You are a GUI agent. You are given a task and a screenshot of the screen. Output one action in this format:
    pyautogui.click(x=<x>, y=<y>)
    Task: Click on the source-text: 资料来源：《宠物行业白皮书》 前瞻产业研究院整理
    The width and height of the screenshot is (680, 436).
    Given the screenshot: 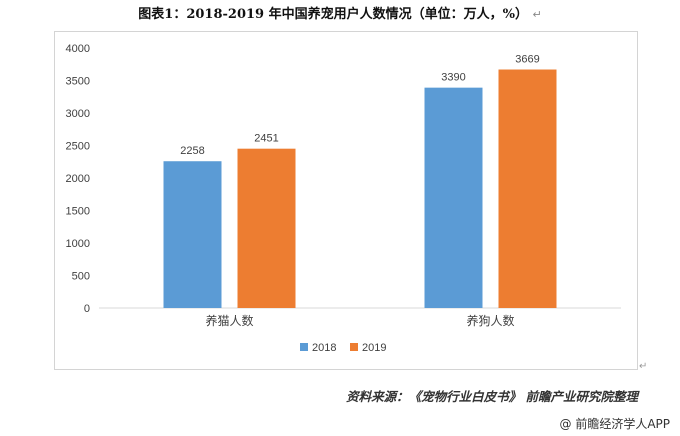 What is the action you would take?
    pyautogui.click(x=492, y=396)
    